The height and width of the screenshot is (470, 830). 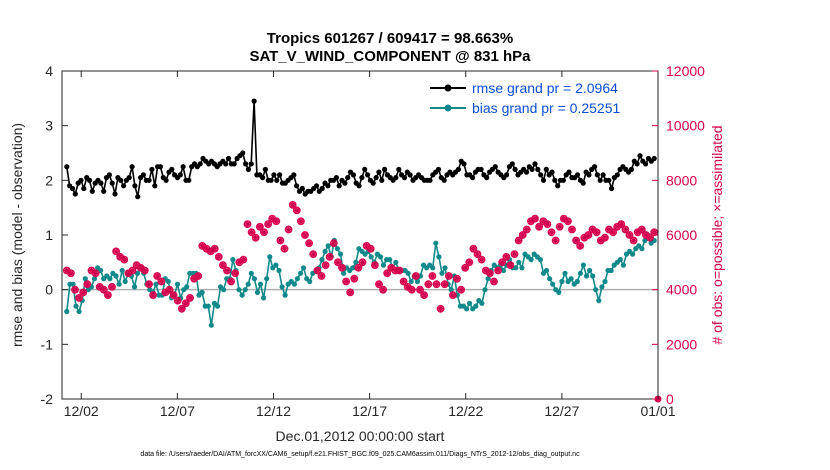 What do you see at coordinates (681, 344) in the screenshot?
I see `y-right-tick-label: 2000` at bounding box center [681, 344].